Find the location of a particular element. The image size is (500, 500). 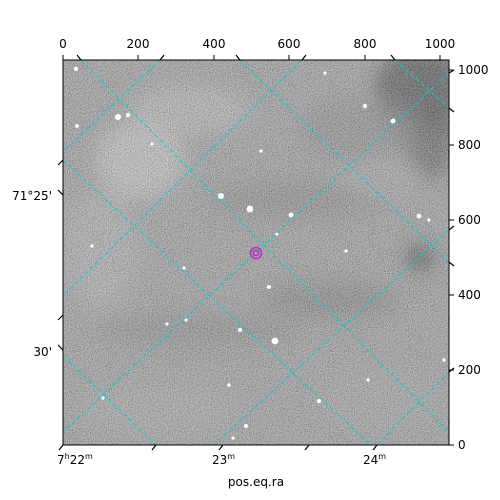

top-tick-label: 1000 is located at coordinates (440, 44).